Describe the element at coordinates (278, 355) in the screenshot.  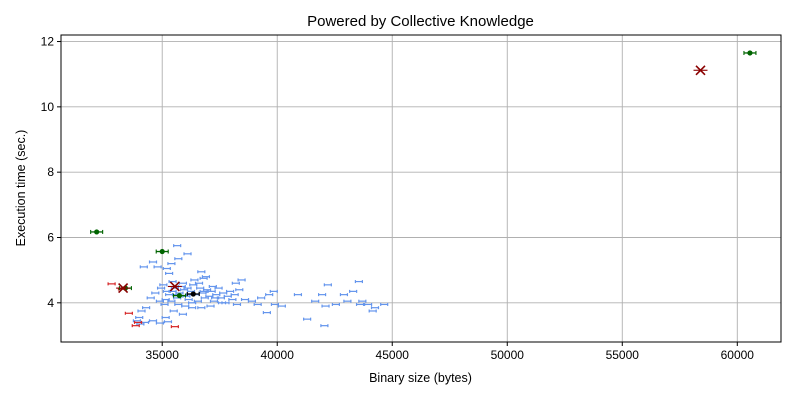
I see `x-tick-label: 40000` at that location.